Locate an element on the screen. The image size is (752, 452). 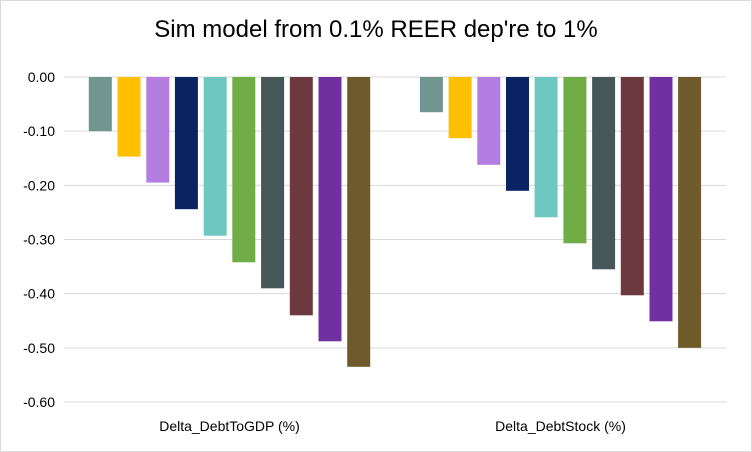
y-tick-label: -0.30 is located at coordinates (39, 240).